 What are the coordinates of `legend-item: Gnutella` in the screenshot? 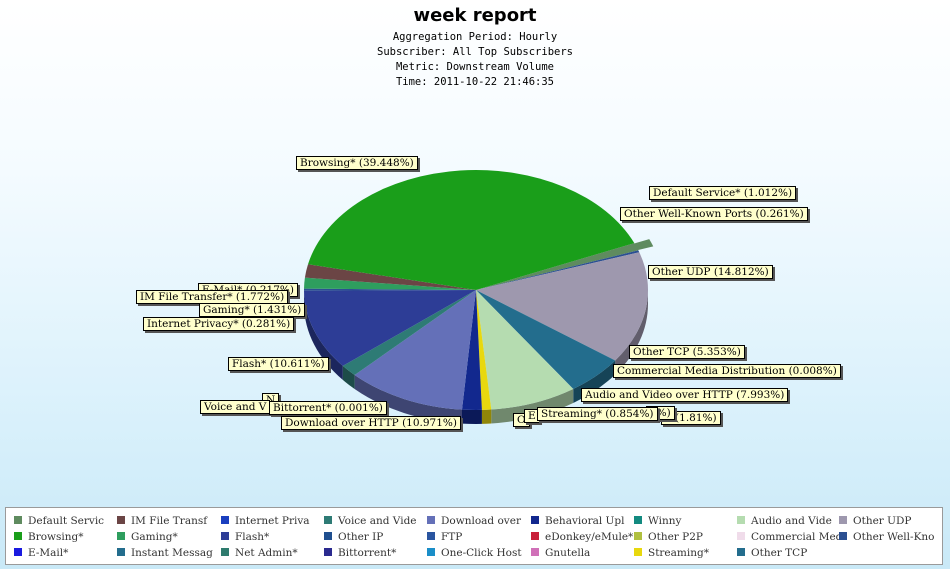 It's located at (582, 553).